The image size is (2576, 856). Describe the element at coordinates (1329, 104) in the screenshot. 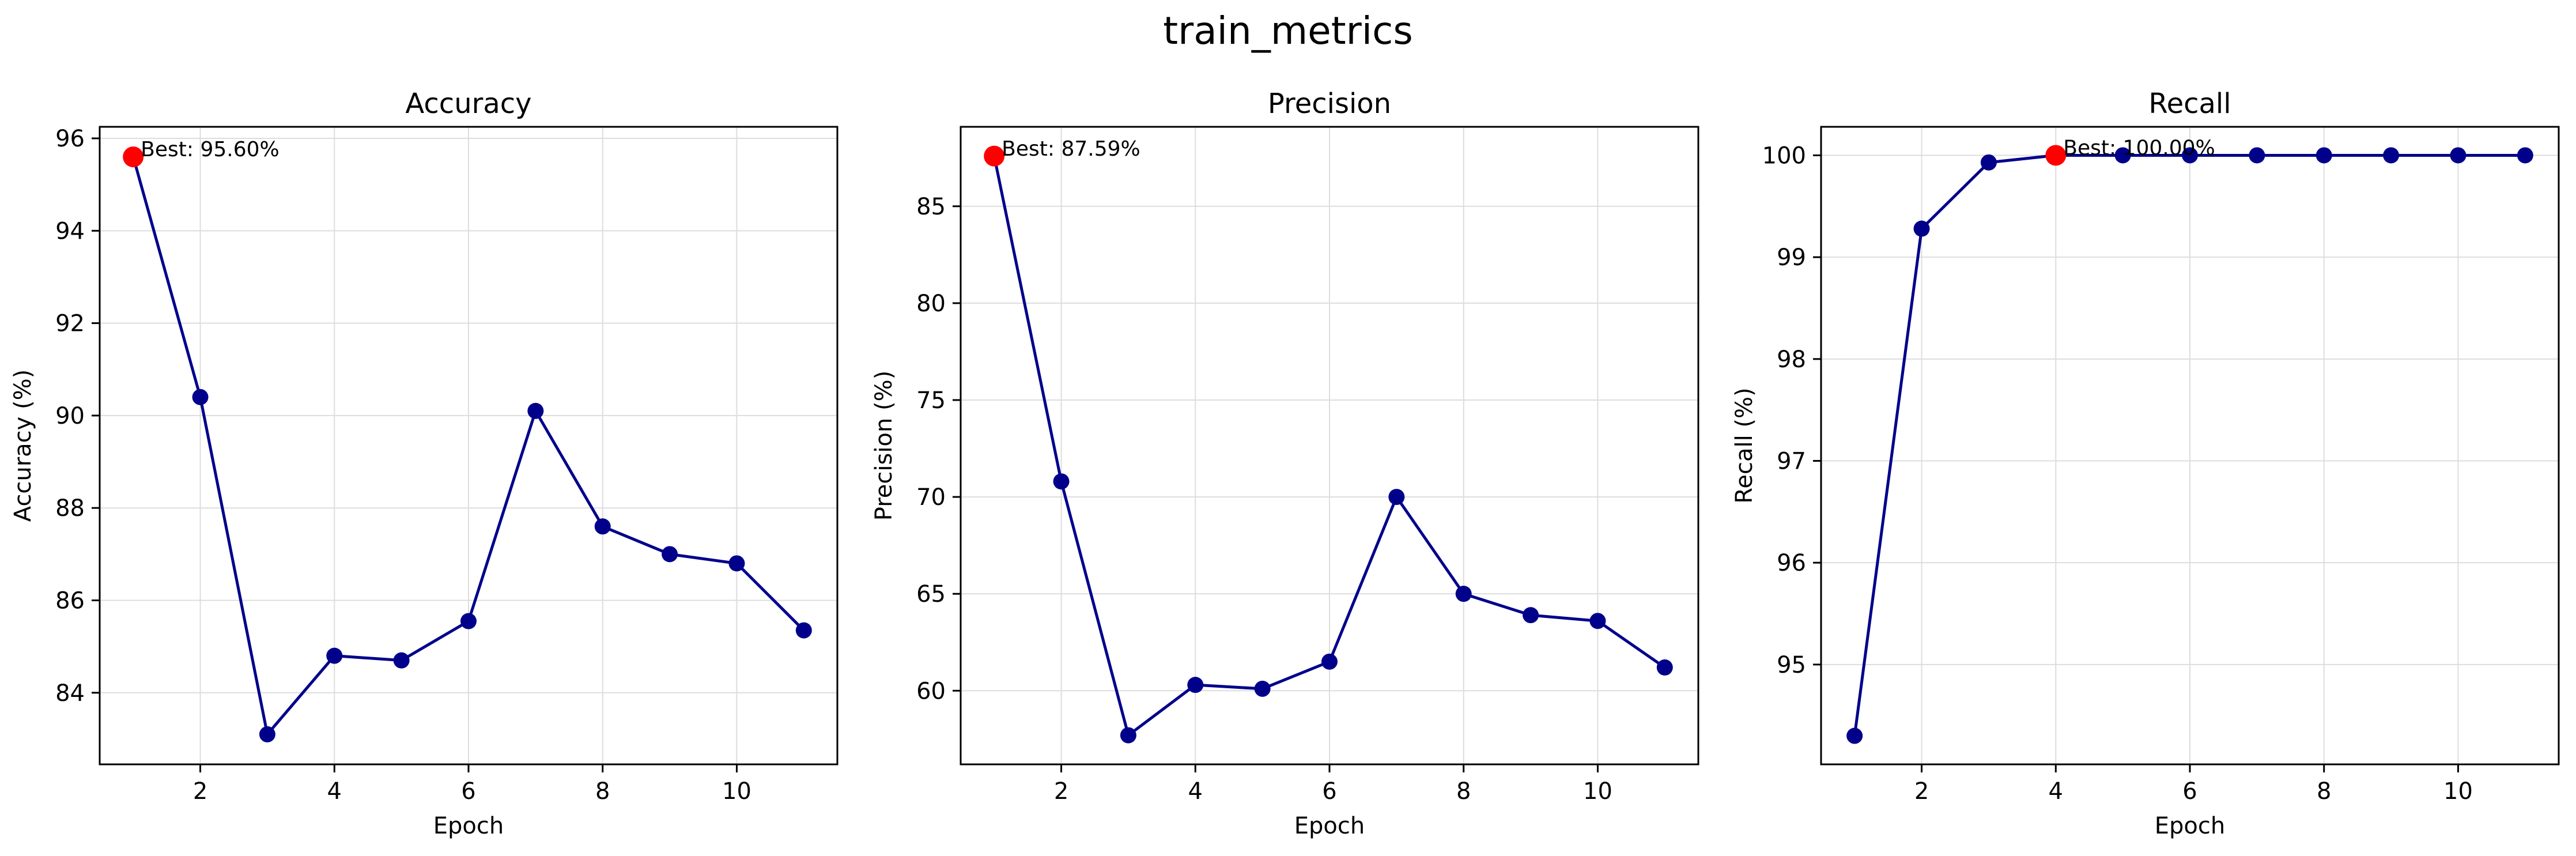

I see `axes-title: Precision` at that location.